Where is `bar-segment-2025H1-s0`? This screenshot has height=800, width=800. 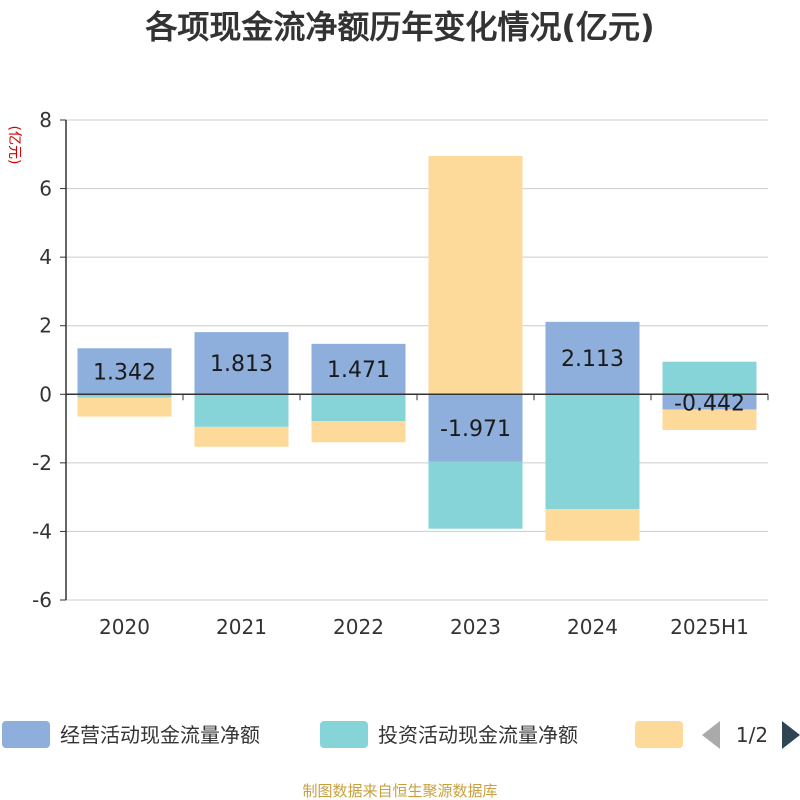 bar-segment-2025H1-s0 is located at coordinates (709, 402).